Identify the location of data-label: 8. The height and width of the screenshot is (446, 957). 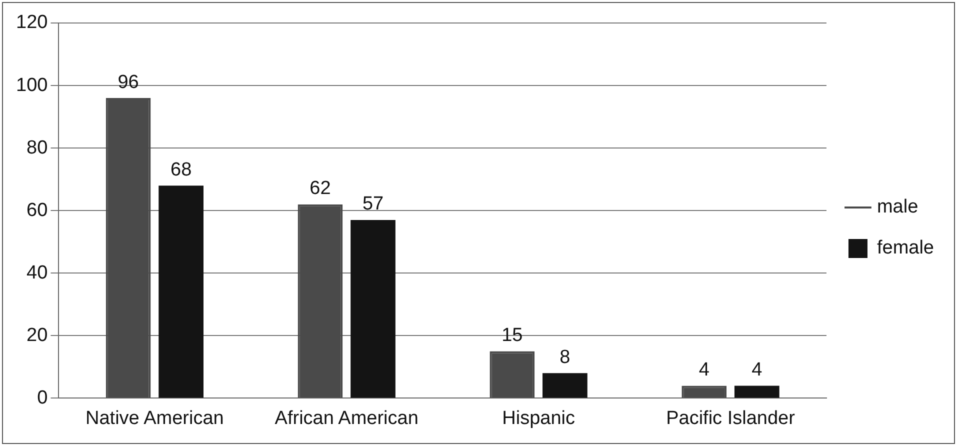
(565, 357).